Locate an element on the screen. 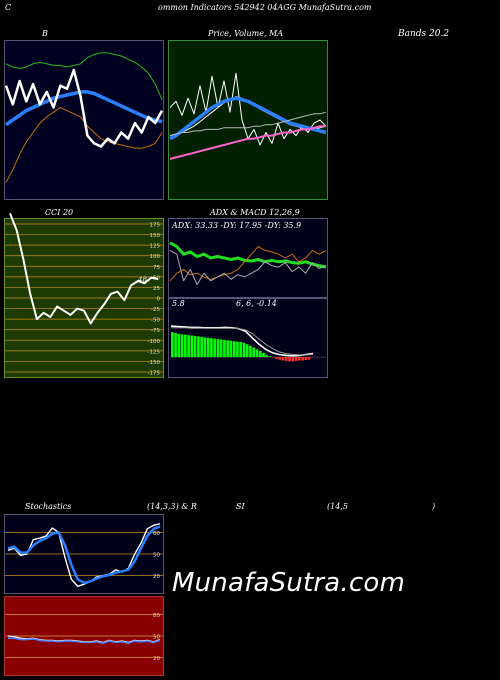  tick-label: 100 is located at coordinates (155, 257).